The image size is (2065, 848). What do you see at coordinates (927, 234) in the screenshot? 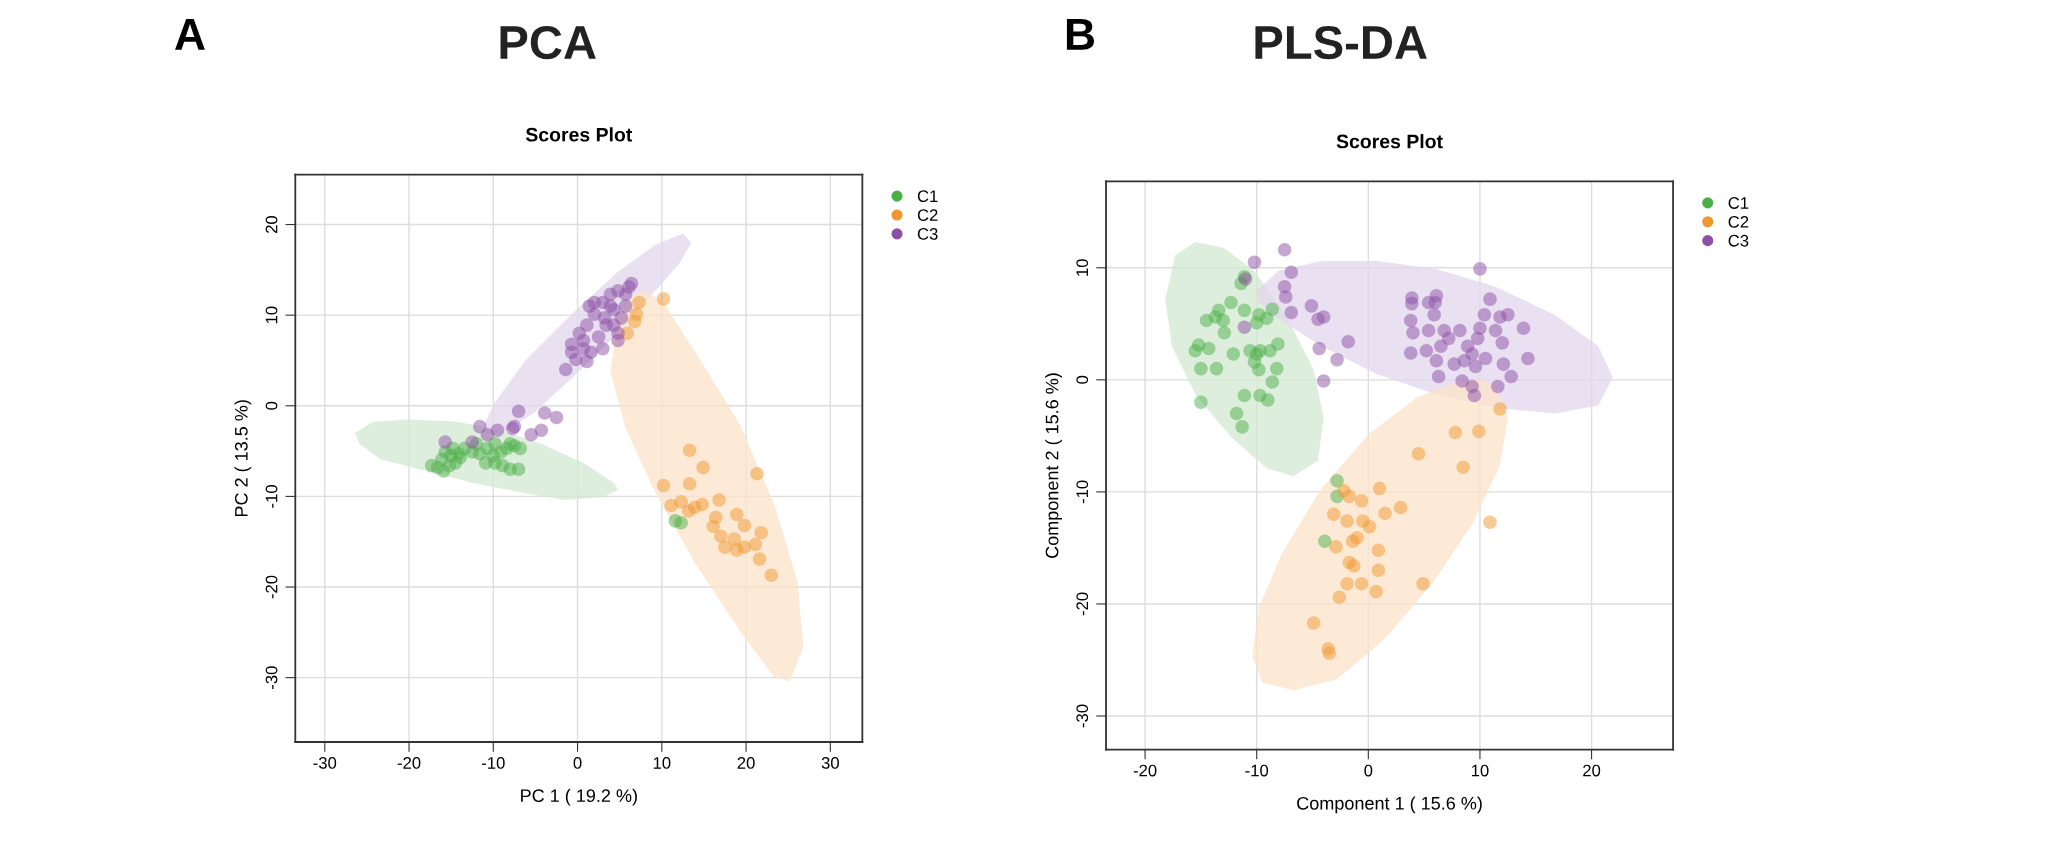
I see `legend-label: C3` at bounding box center [927, 234].